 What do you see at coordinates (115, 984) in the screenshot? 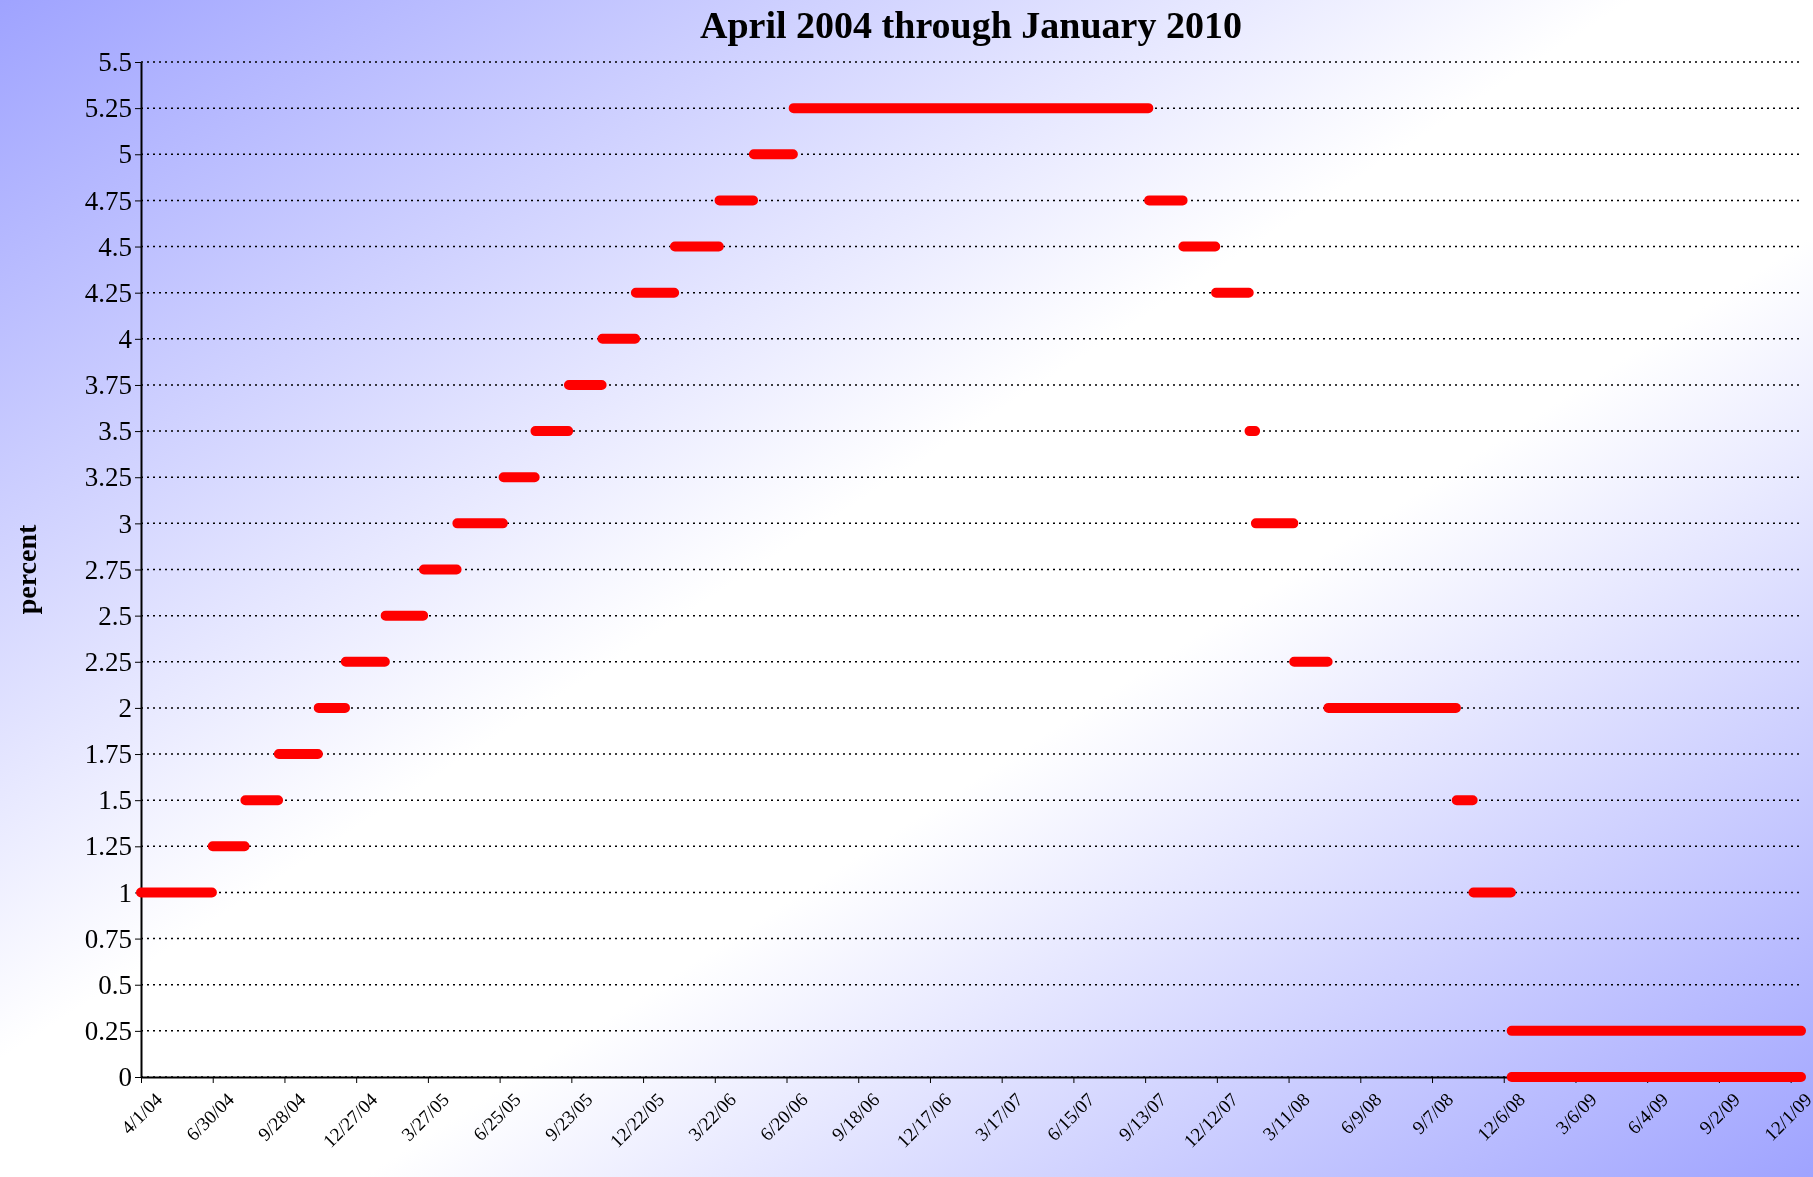
I see `y-tick-label: 0.5` at bounding box center [115, 984].